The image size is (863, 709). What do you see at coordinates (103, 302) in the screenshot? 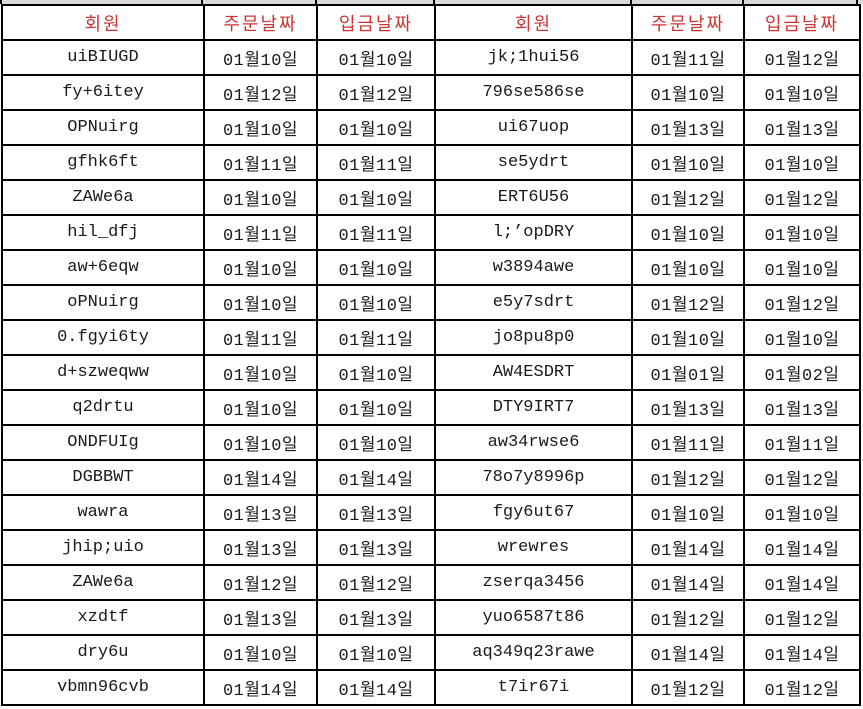
I see `member-cell: oPNuirg` at bounding box center [103, 302].